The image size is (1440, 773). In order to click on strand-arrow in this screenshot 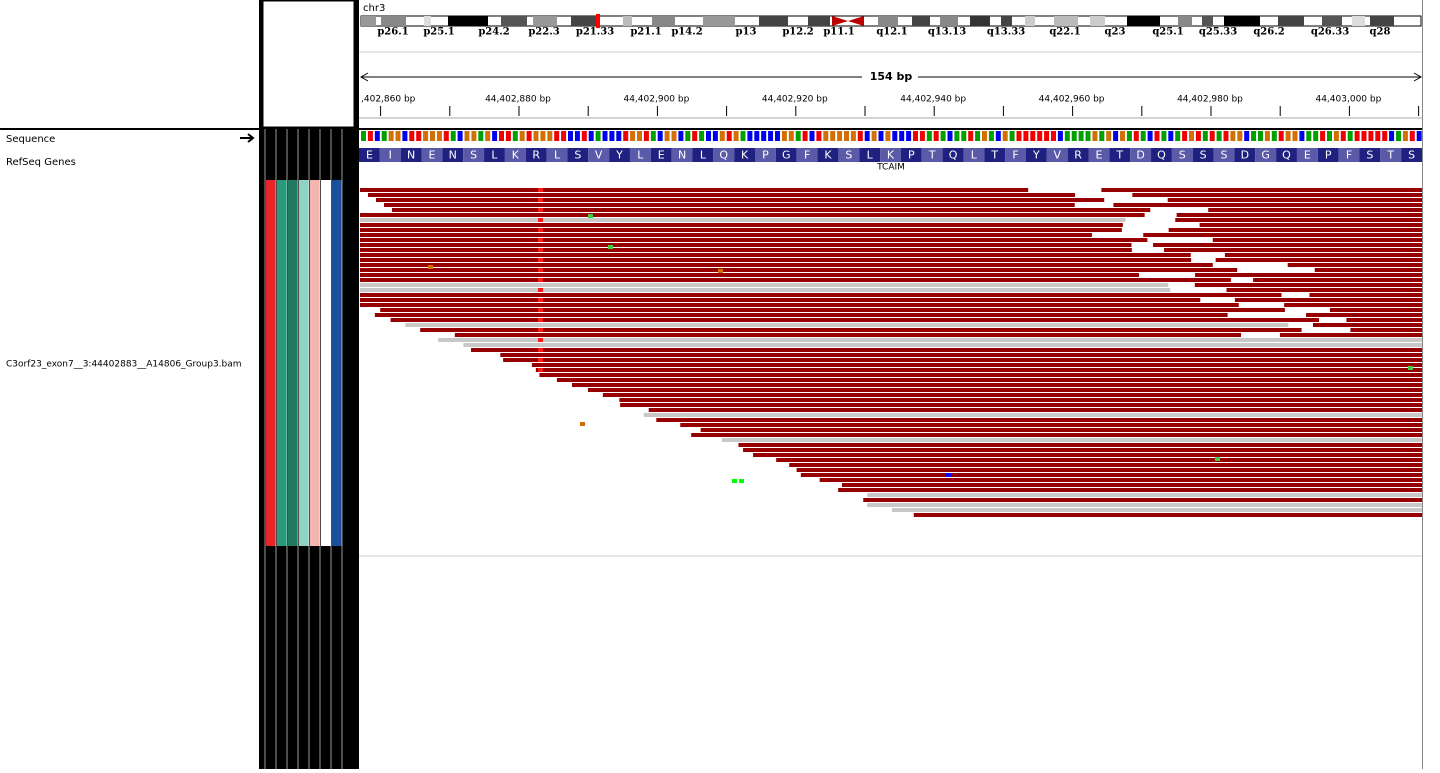, I will do `click(247, 138)`.